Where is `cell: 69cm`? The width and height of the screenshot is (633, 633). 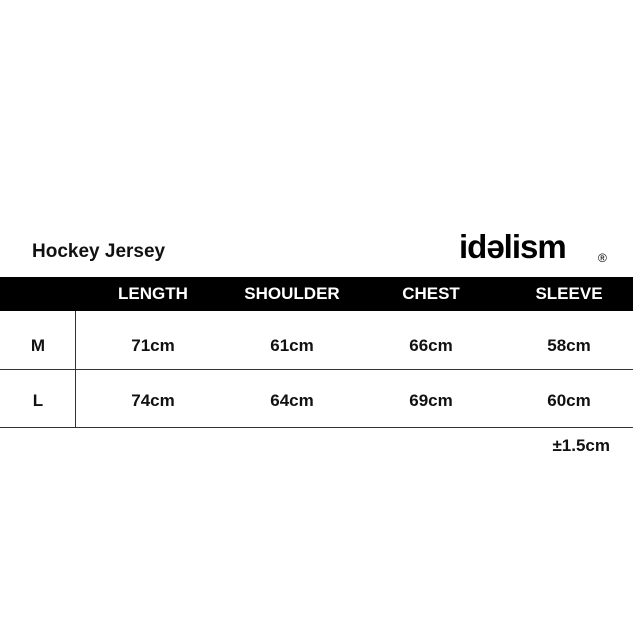
cell: 69cm is located at coordinates (431, 400).